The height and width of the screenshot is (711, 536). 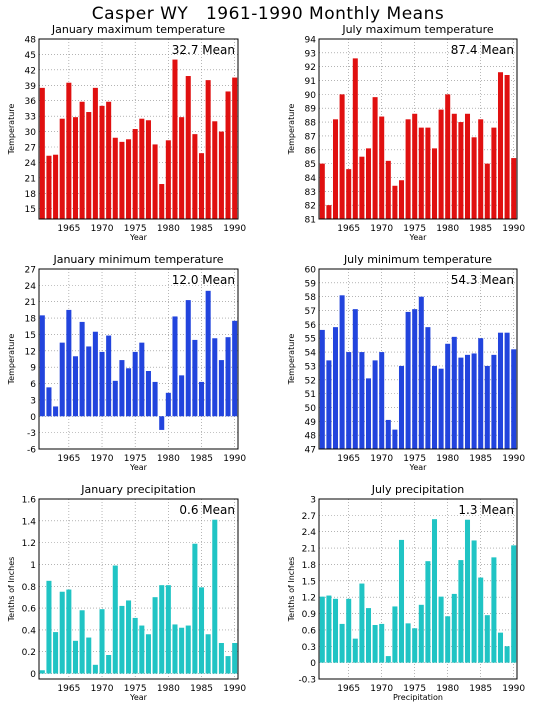 What do you see at coordinates (447, 689) in the screenshot?
I see `x-tick-label: 1980` at bounding box center [447, 689].